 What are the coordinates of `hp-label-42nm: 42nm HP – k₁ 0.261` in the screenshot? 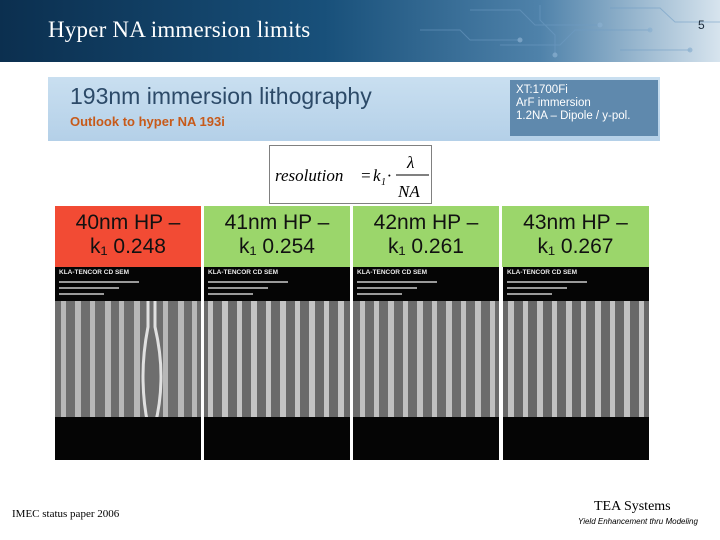 It's located at (426, 236).